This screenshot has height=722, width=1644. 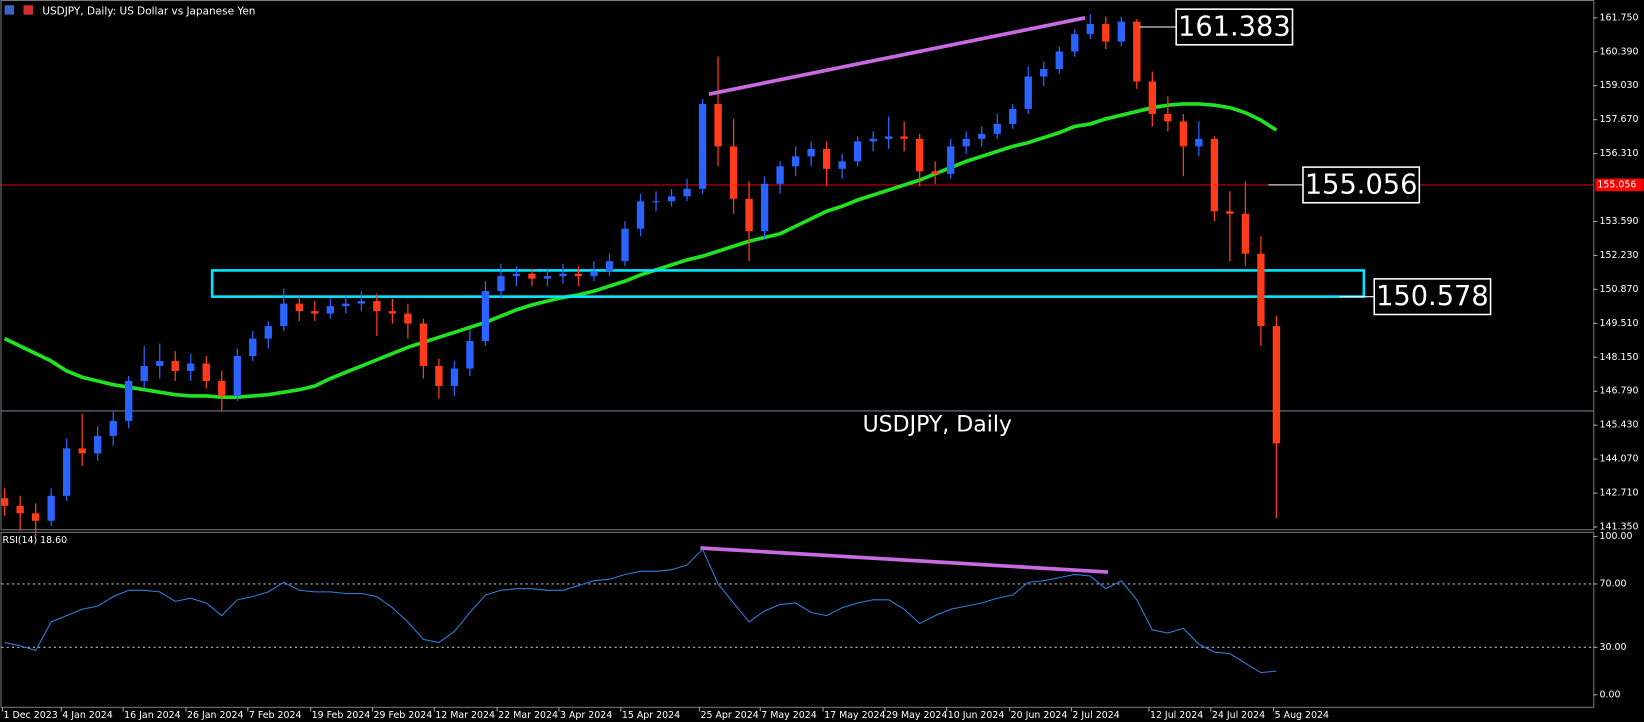 I want to click on x-tick-label: 29 Feb 2024, so click(x=403, y=715).